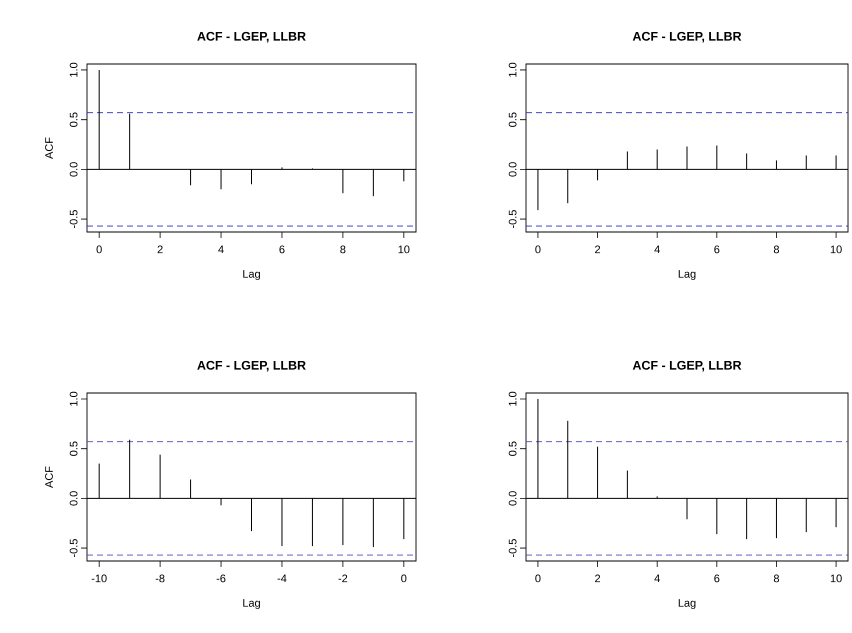  What do you see at coordinates (221, 578) in the screenshot?
I see `x-tick-label: -6` at bounding box center [221, 578].